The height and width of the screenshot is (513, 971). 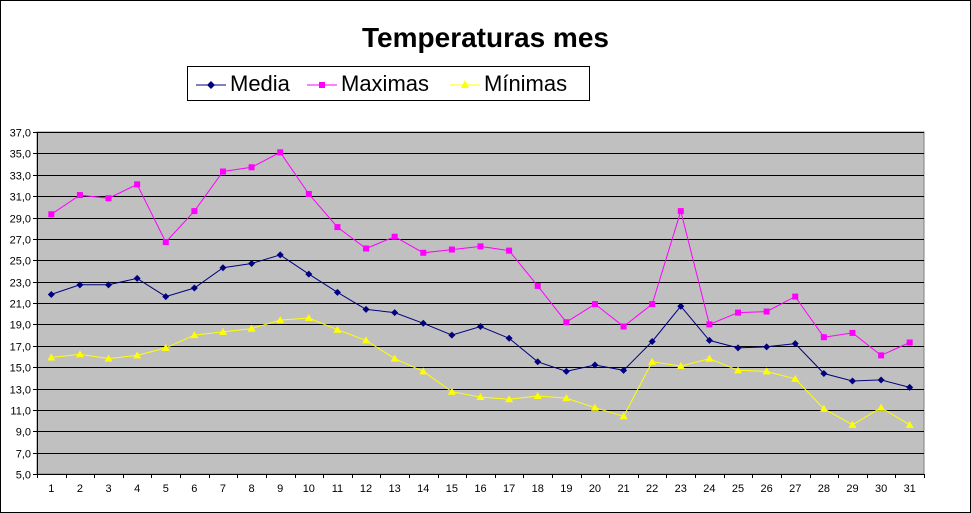 I want to click on y-tick-label: 7,0, so click(x=23, y=455).